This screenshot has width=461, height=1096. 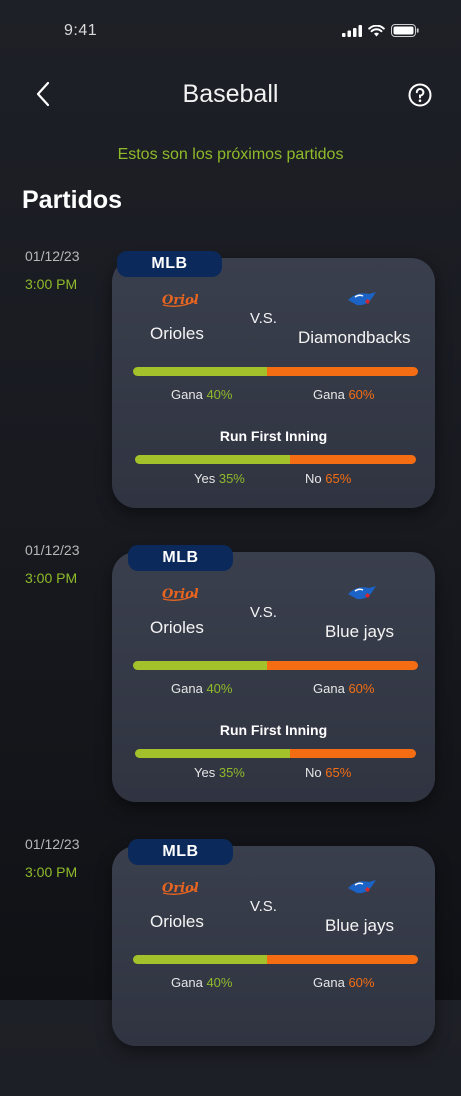 I want to click on page-title: Baseball, so click(x=230, y=94).